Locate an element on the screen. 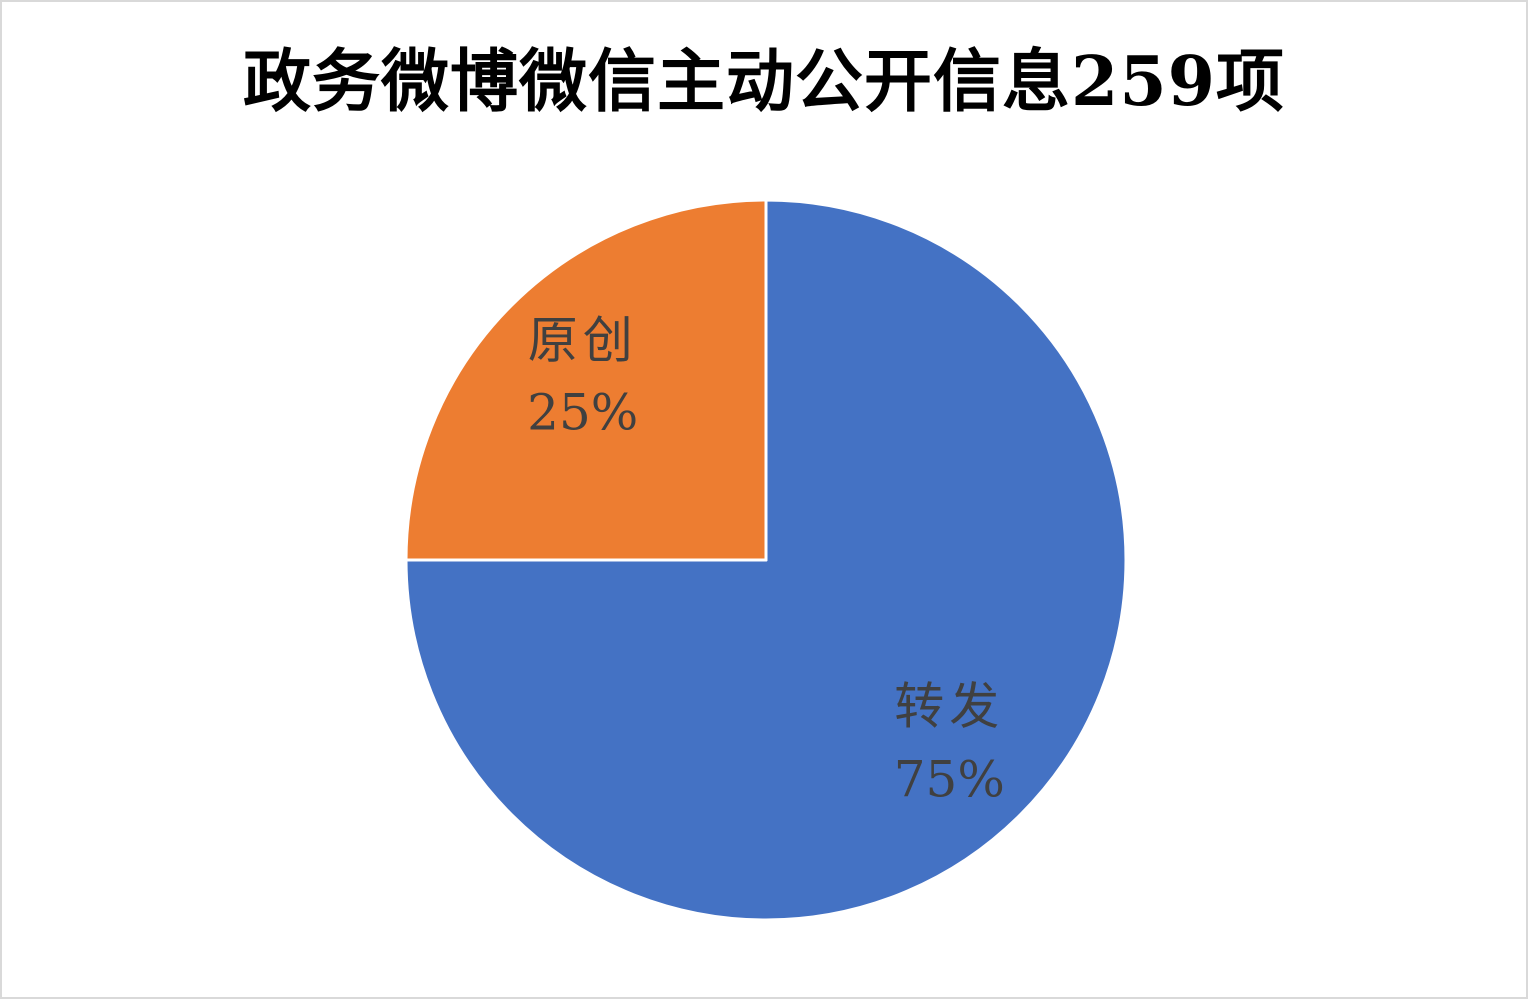  chart-title: 政务微博微信主动公开信息259项 is located at coordinates (764, 82).